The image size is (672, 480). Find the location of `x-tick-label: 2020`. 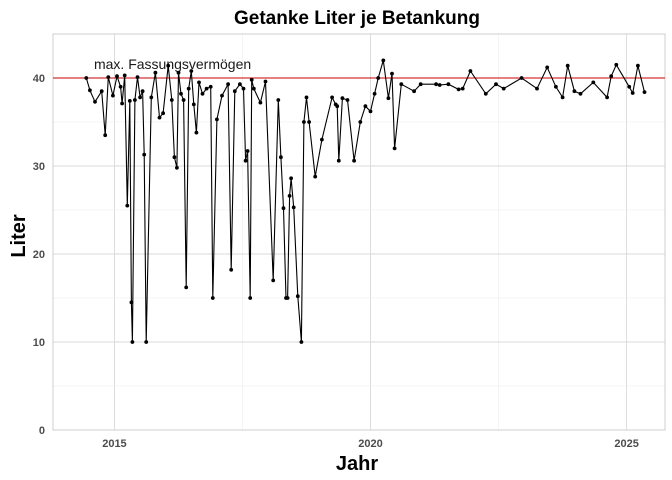

x-tick-label: 2020 is located at coordinates (370, 444).